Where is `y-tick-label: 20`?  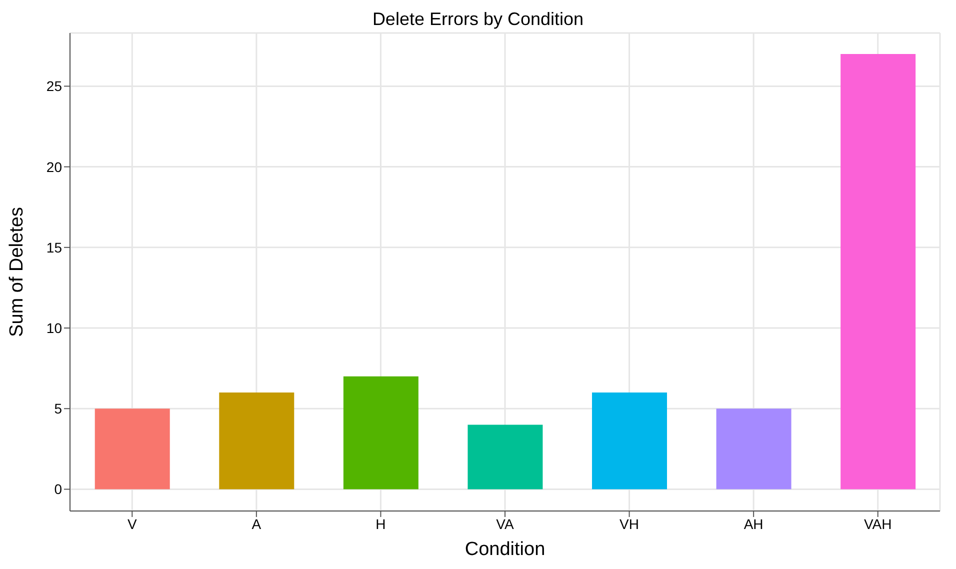
y-tick-label: 20 is located at coordinates (54, 166).